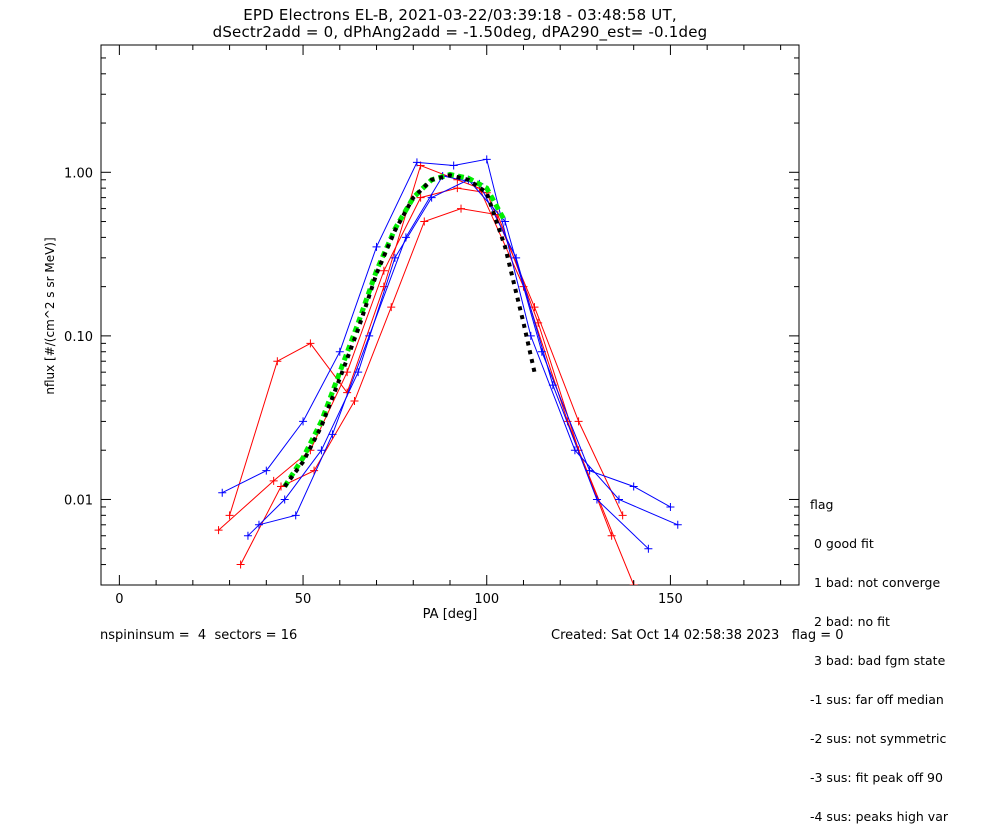 The width and height of the screenshot is (1000, 836). Describe the element at coordinates (78, 337) in the screenshot. I see `y-tick-label: 0.10` at that location.